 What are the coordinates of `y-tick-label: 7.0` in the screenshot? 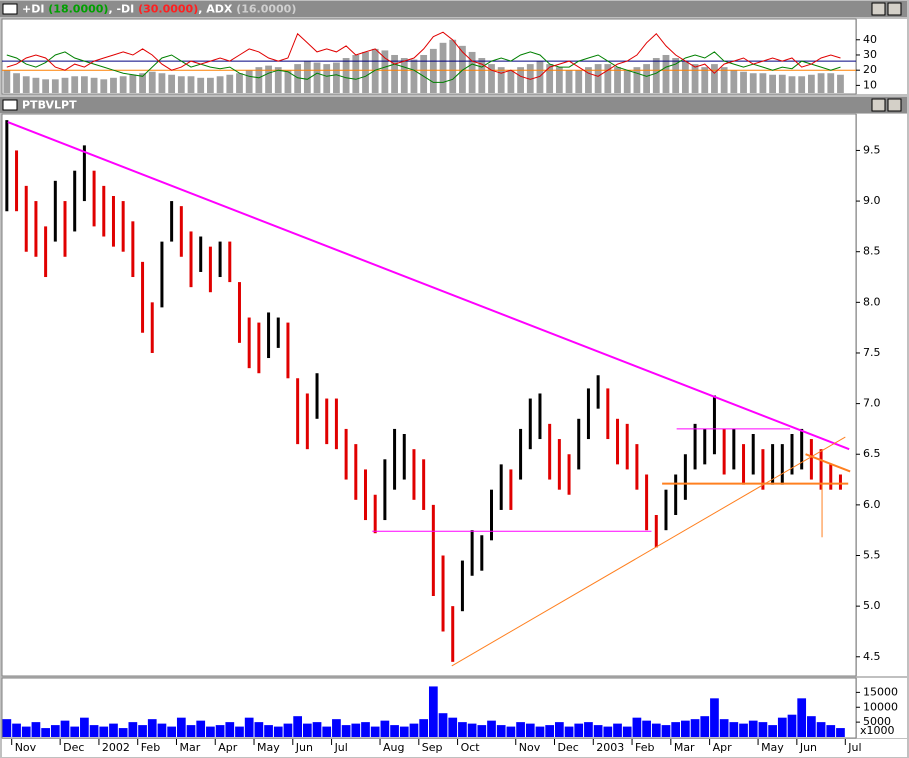 It's located at (872, 403).